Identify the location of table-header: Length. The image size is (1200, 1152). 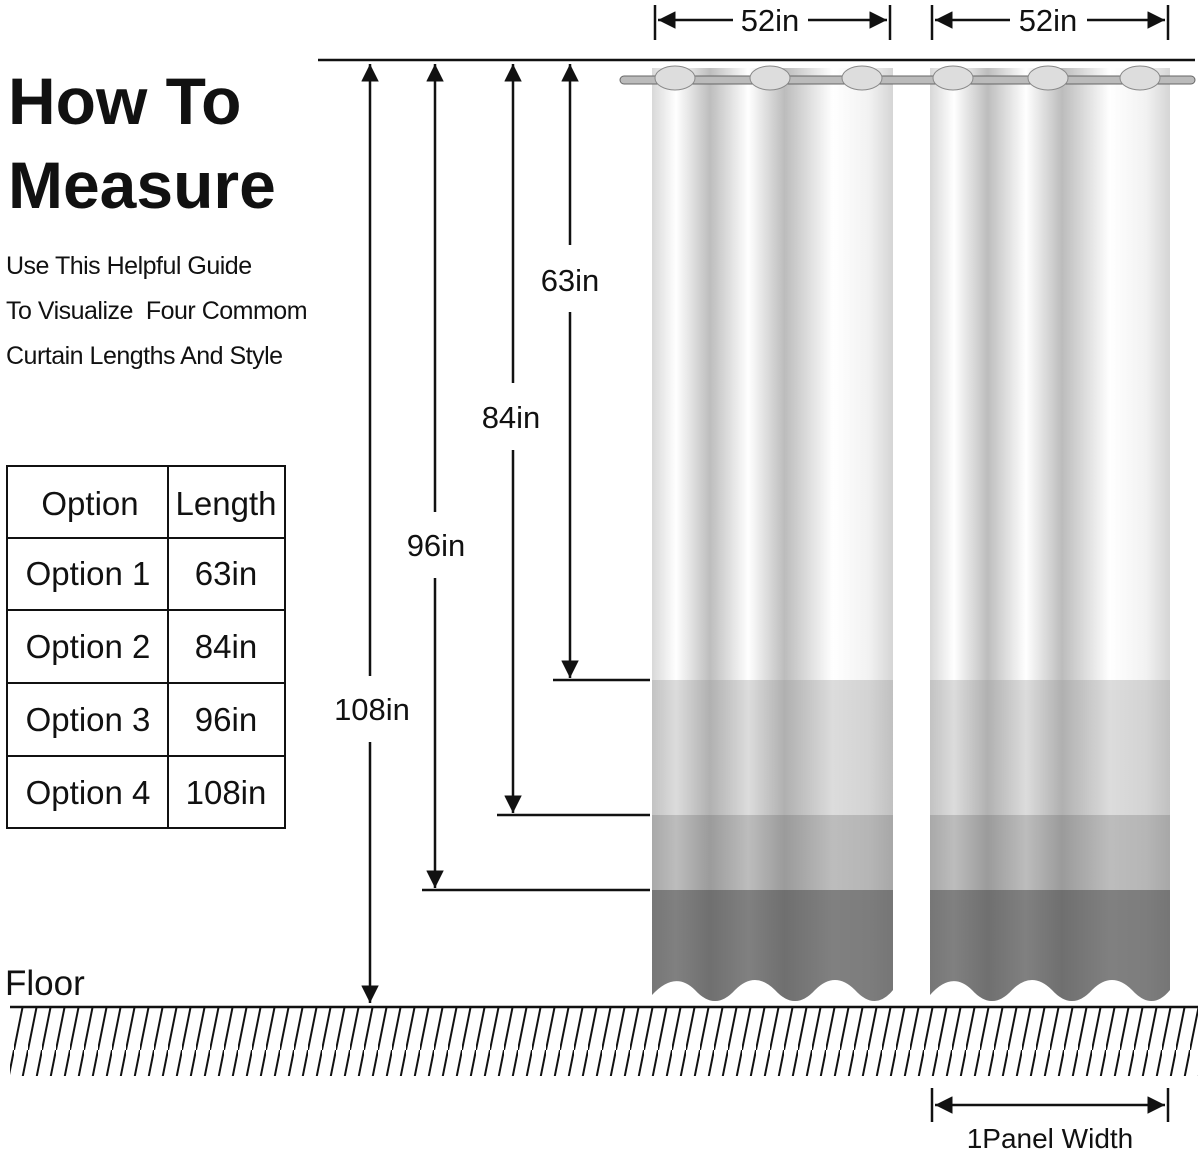
(226, 503).